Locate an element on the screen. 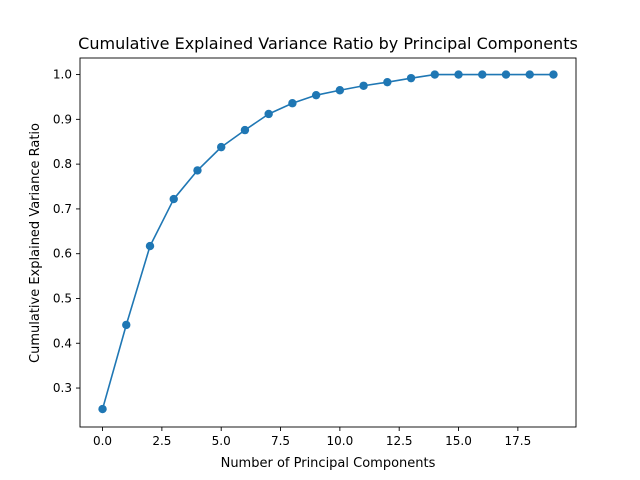 The width and height of the screenshot is (640, 480). x-tick-label: 0.0 is located at coordinates (102, 441).